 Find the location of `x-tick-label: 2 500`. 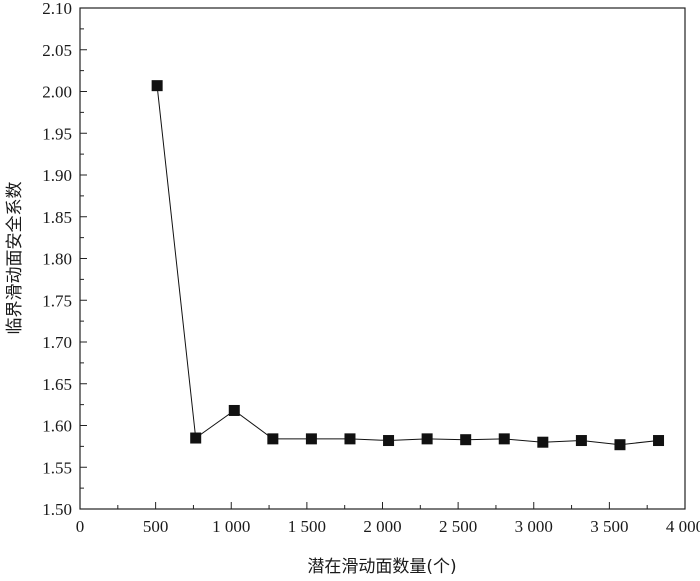

x-tick-label: 2 500 is located at coordinates (458, 526).